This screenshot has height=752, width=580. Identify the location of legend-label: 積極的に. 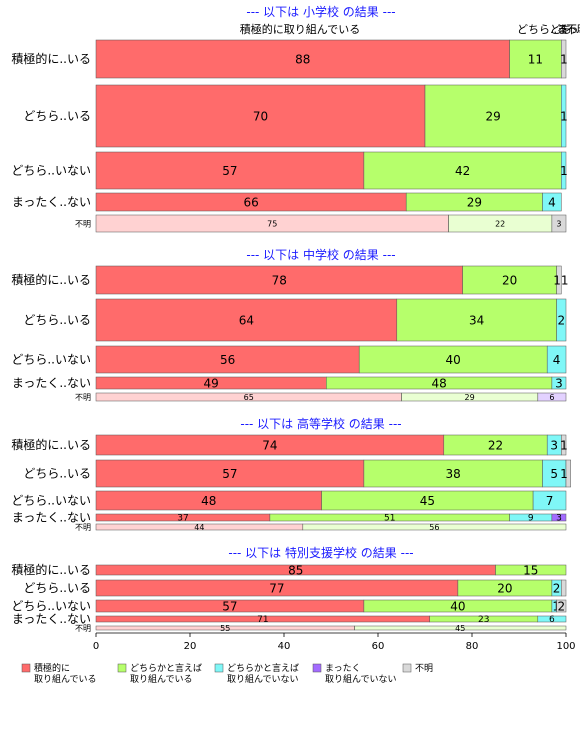
(52, 668).